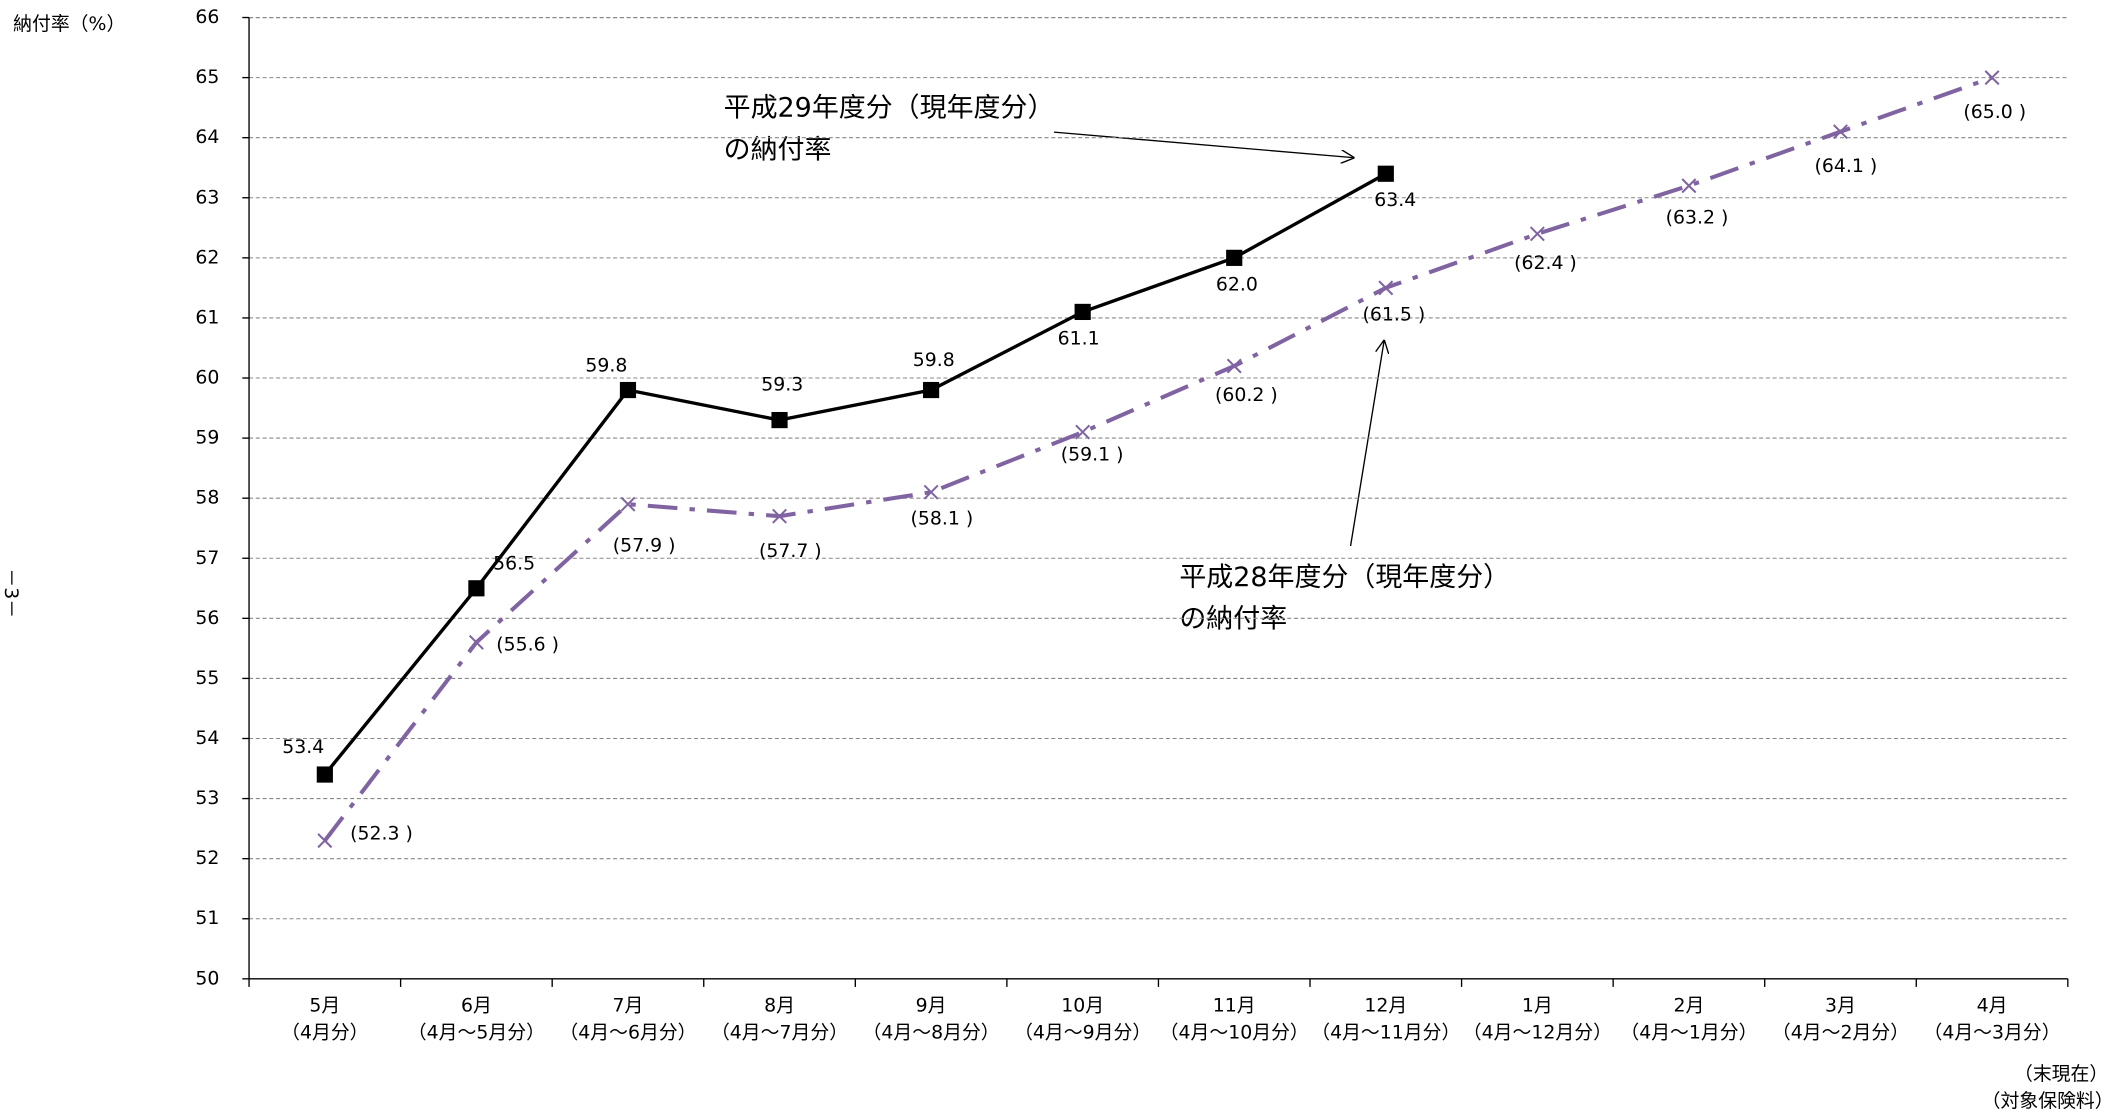  What do you see at coordinates (1994, 112) in the screenshot?
I see `data-label: (65.0 )` at bounding box center [1994, 112].